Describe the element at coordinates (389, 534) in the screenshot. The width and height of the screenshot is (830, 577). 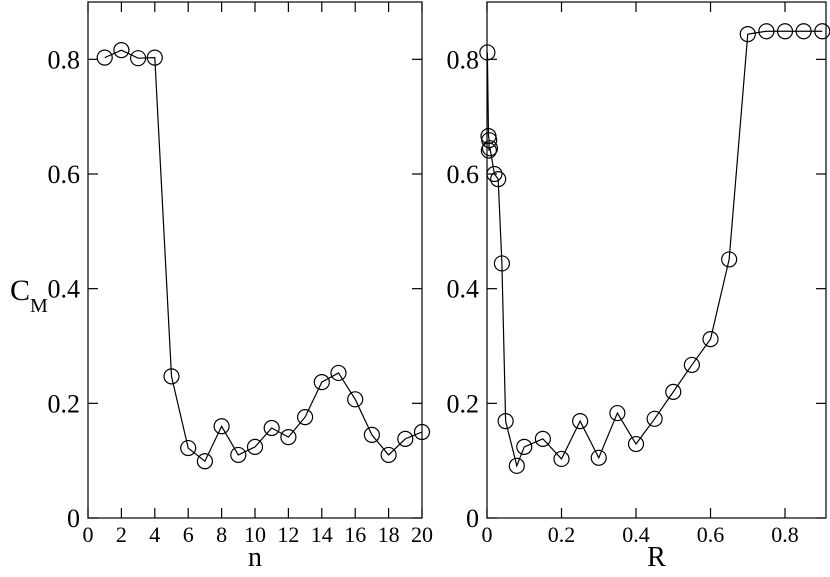
I see `x-tick-label: 18` at that location.